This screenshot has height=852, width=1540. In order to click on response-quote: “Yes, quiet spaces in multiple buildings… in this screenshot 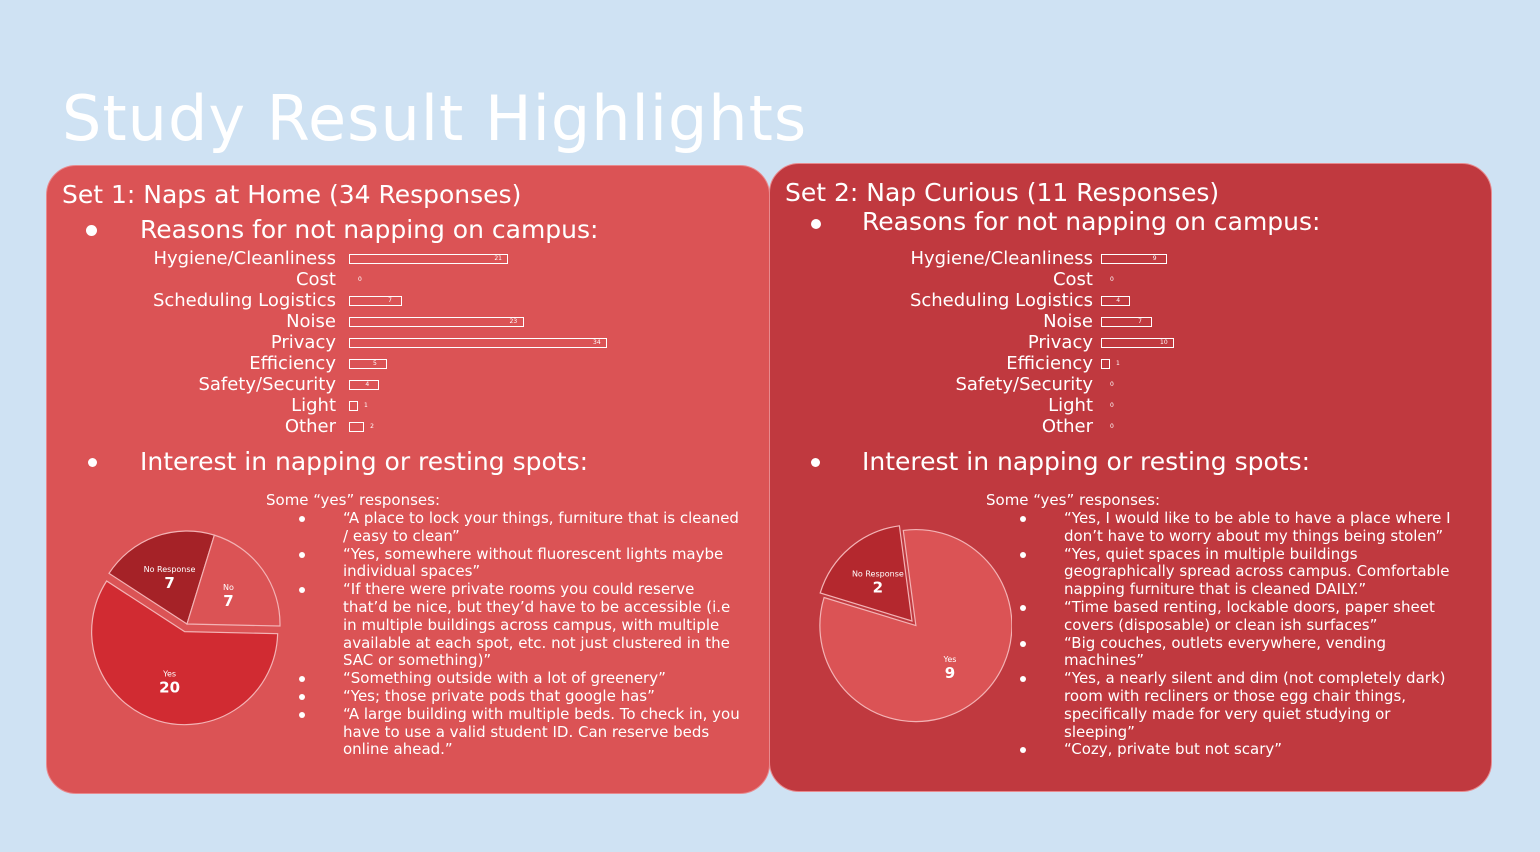, I will do `click(1242, 572)`.